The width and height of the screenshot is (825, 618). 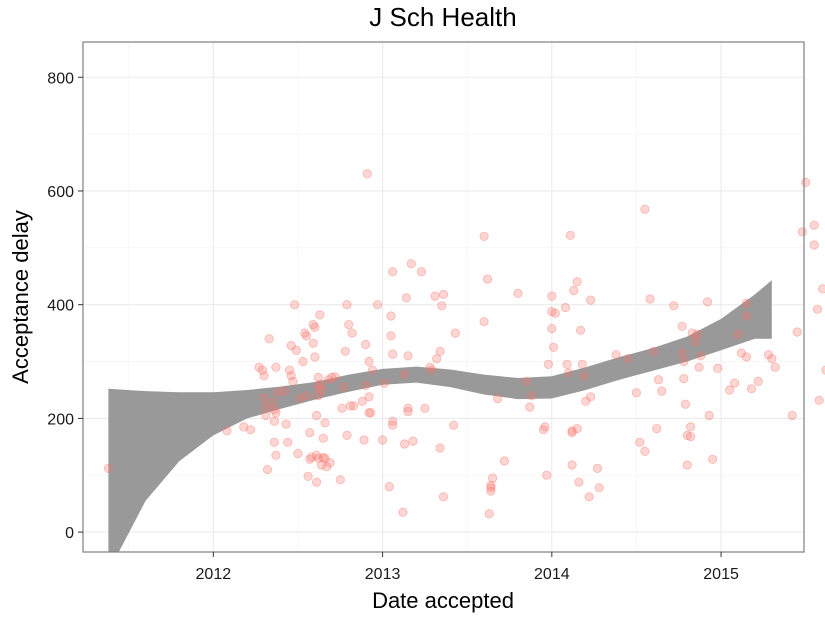 I want to click on y-tick-label: 0, so click(x=69, y=533).